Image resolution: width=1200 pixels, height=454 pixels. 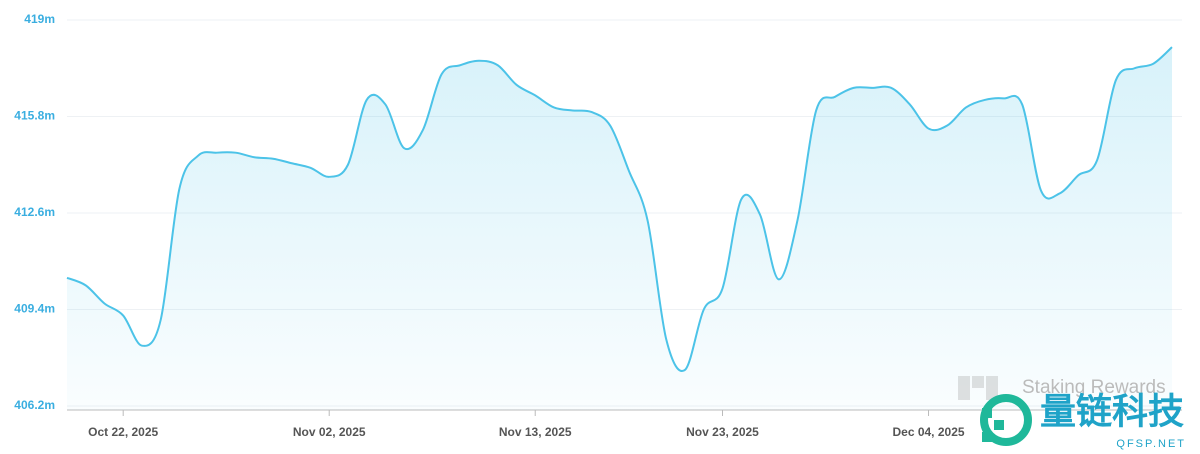 I want to click on y-tick-label: 415.8m, so click(x=34, y=116).